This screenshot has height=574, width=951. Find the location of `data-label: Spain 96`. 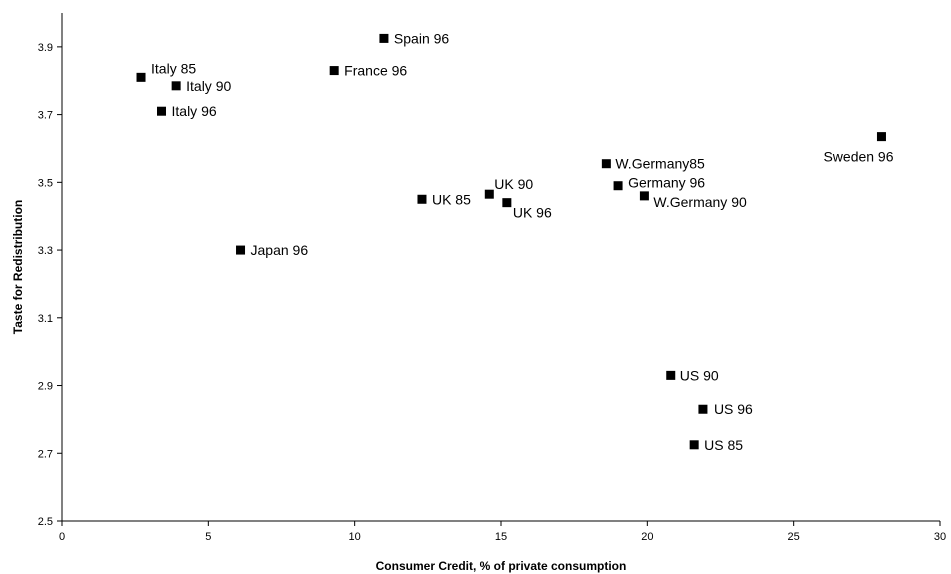

data-label: Spain 96 is located at coordinates (421, 38).